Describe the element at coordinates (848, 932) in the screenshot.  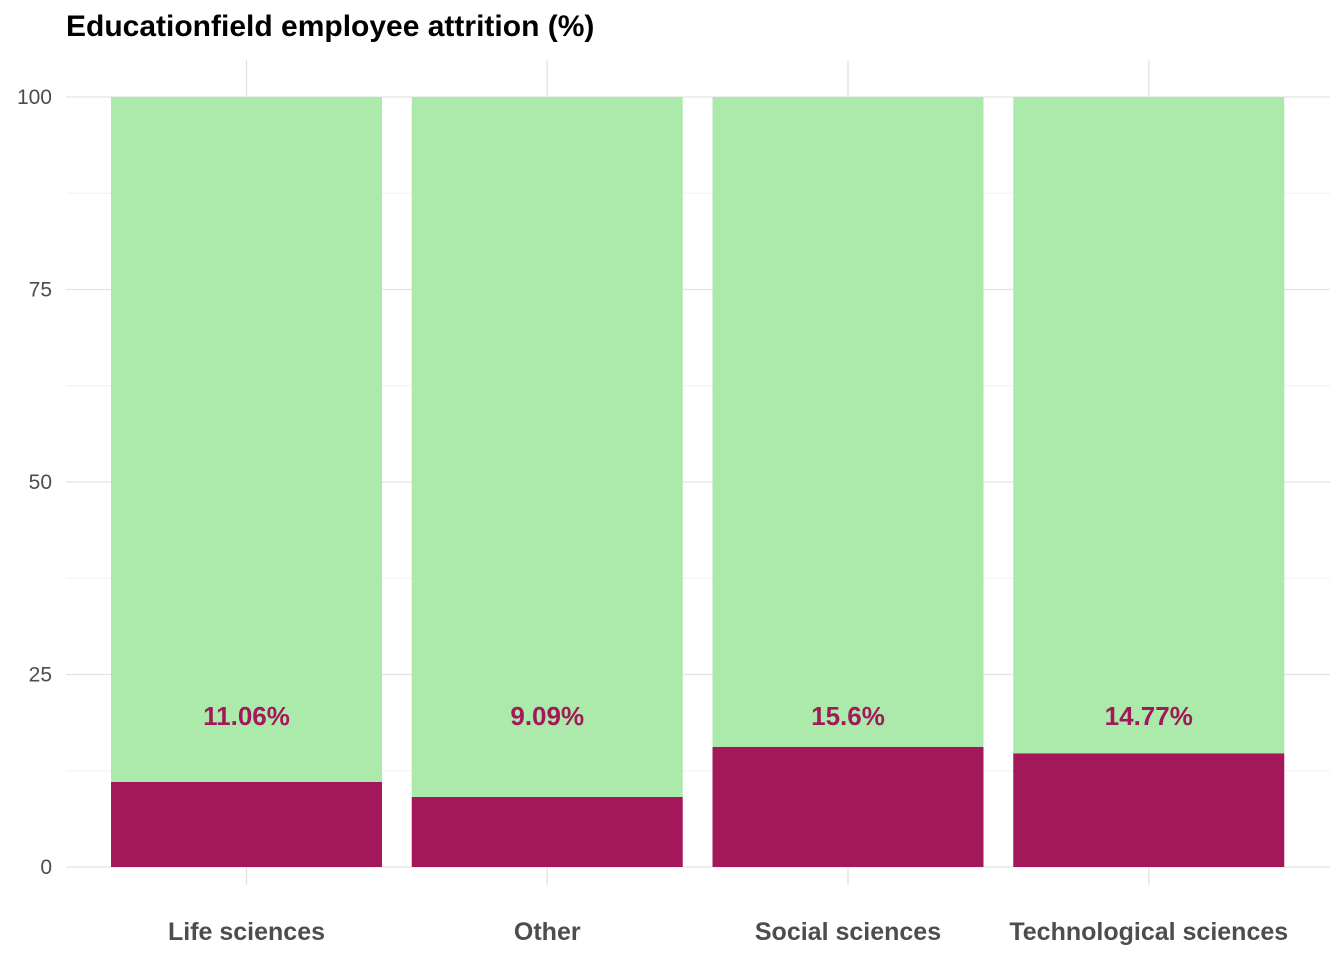
I see `x-tick-label: Social sciences` at that location.